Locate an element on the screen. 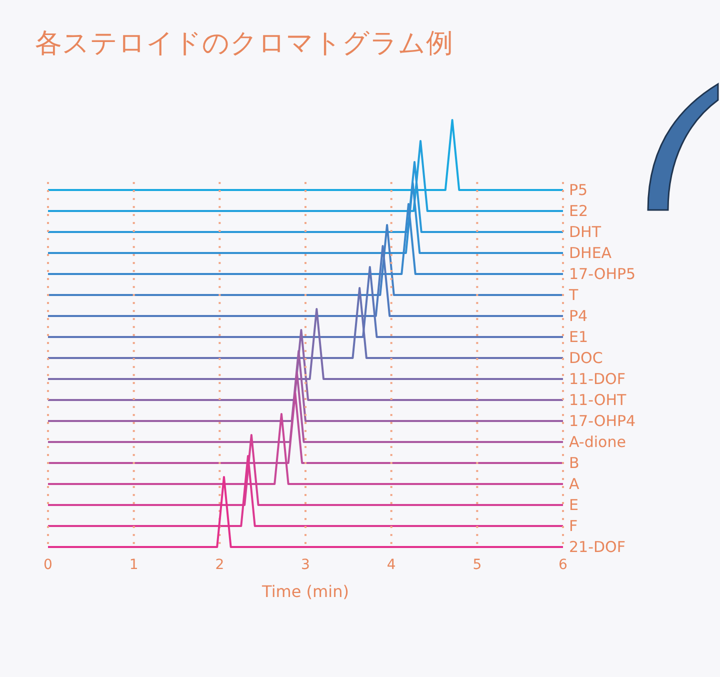  series-label: T is located at coordinates (573, 295).